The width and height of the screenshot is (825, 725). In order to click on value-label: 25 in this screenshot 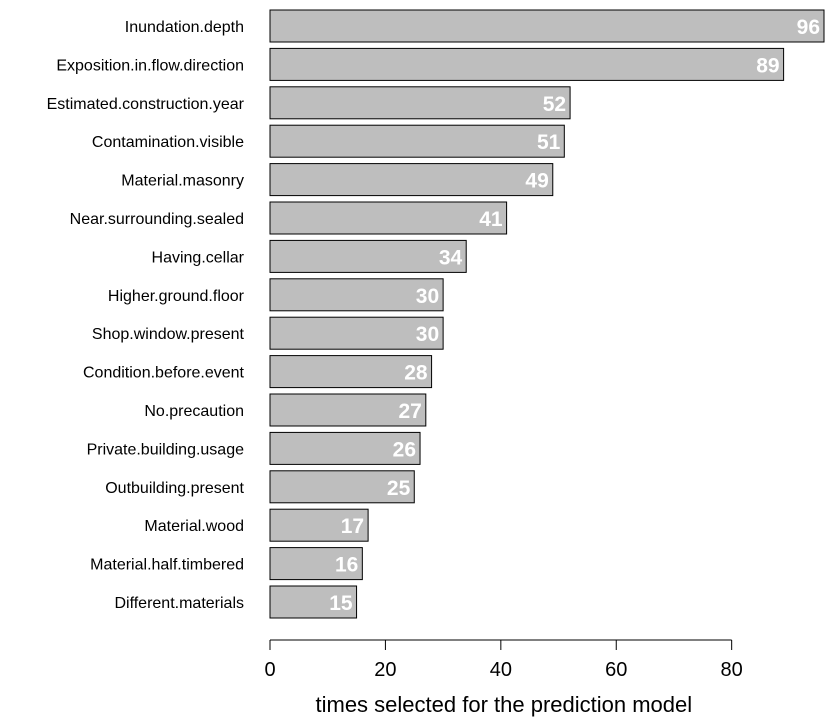, I will do `click(399, 488)`.